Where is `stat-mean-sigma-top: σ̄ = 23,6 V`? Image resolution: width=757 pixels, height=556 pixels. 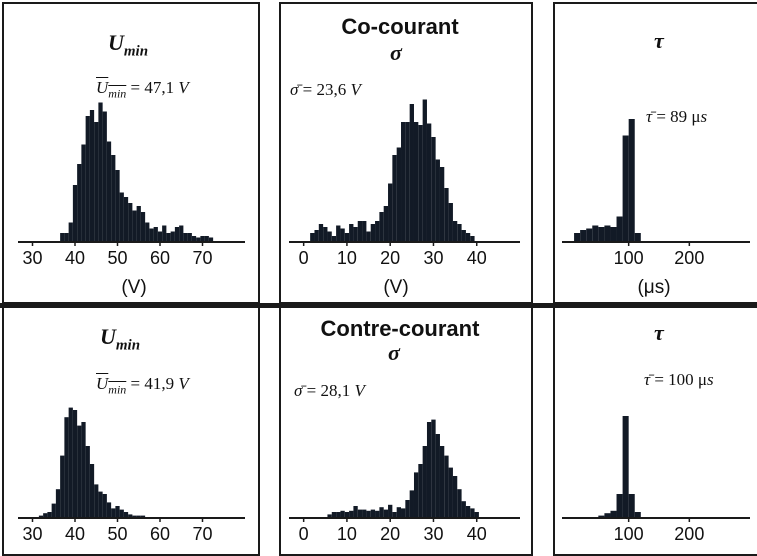 stat-mean-sigma-top: σ̄ = 23,6 V is located at coordinates (325, 89).